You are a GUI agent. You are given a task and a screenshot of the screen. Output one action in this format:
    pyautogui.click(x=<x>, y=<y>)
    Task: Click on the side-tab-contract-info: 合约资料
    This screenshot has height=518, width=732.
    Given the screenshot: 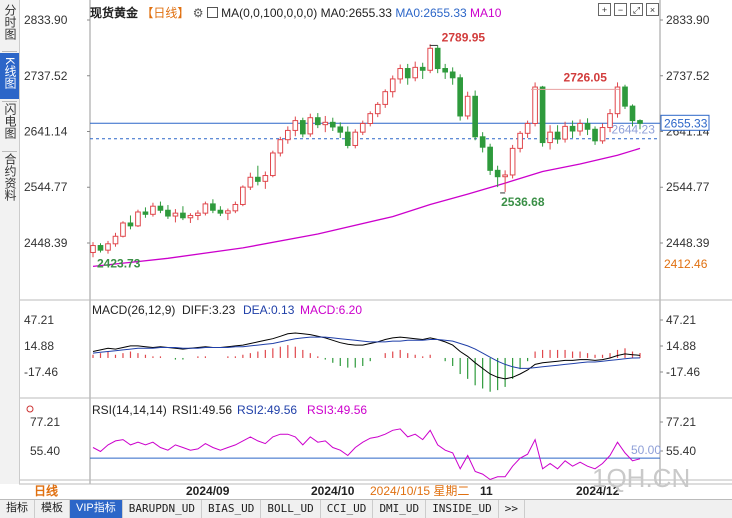 What is the action you would take?
    pyautogui.click(x=10, y=177)
    